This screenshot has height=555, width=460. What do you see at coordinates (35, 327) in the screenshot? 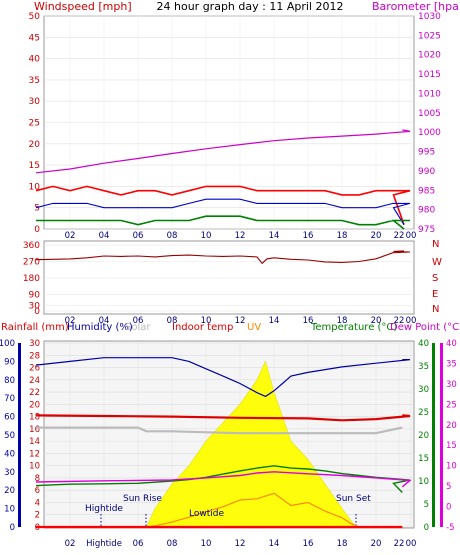
I see `legend-rainfall: Rainfall (mm)` at bounding box center [35, 327].